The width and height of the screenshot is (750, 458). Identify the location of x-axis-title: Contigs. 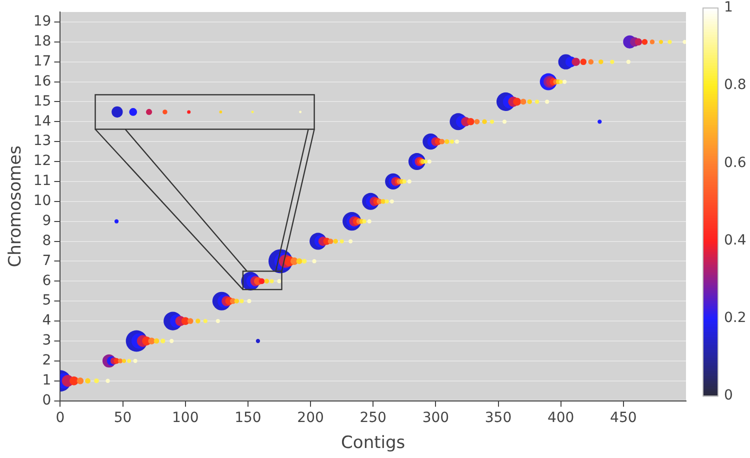
(373, 443).